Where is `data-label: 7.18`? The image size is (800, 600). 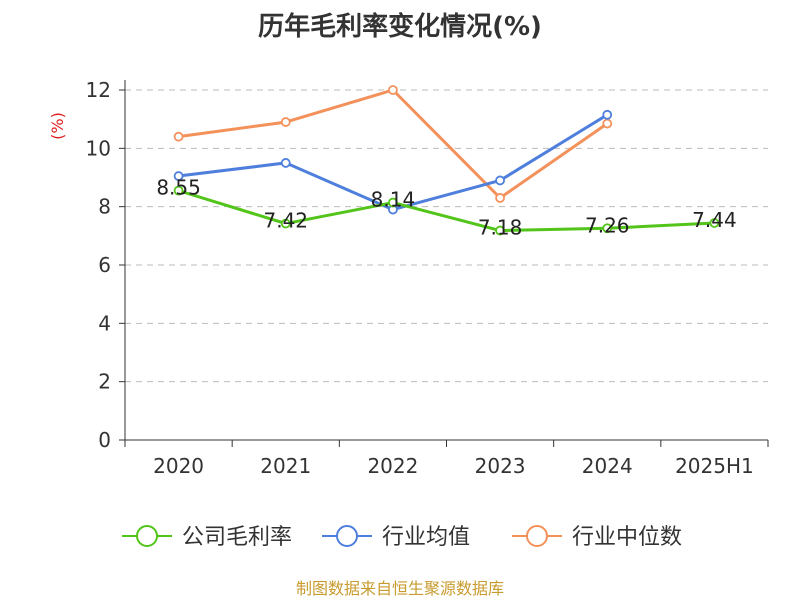 data-label: 7.18 is located at coordinates (500, 228).